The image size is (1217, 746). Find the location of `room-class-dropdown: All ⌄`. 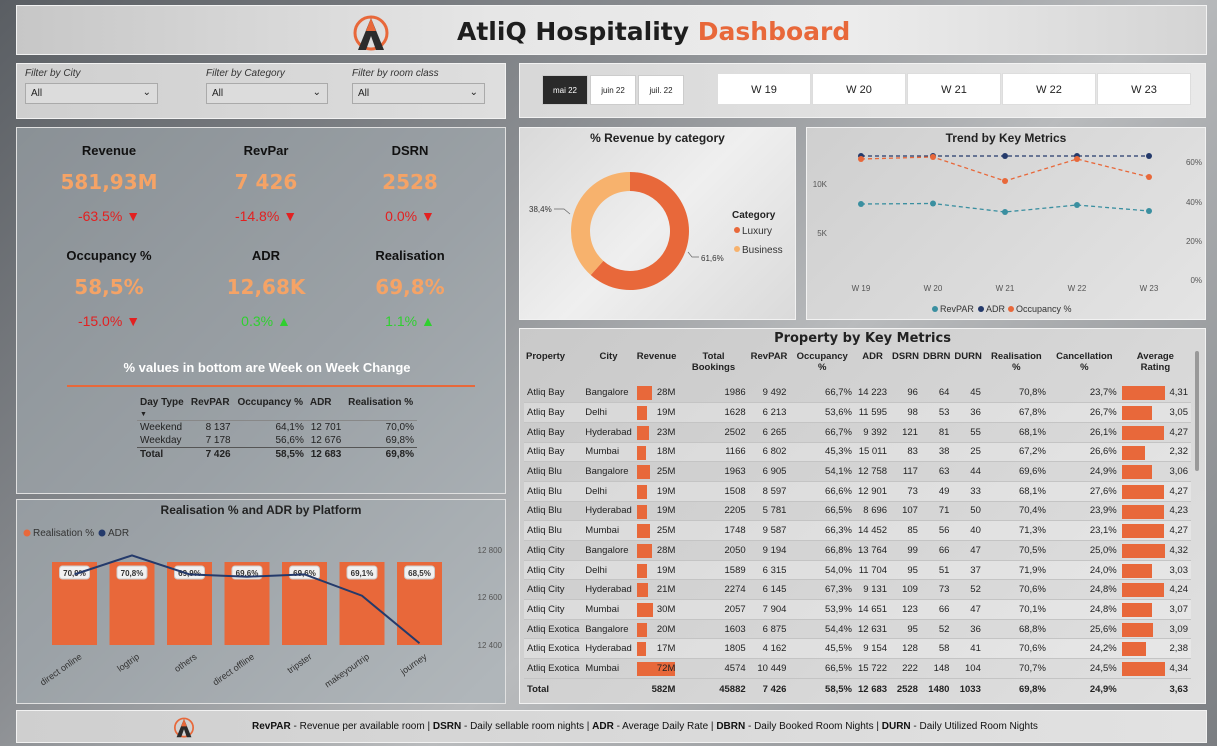

room-class-dropdown: All ⌄ is located at coordinates (418, 93).